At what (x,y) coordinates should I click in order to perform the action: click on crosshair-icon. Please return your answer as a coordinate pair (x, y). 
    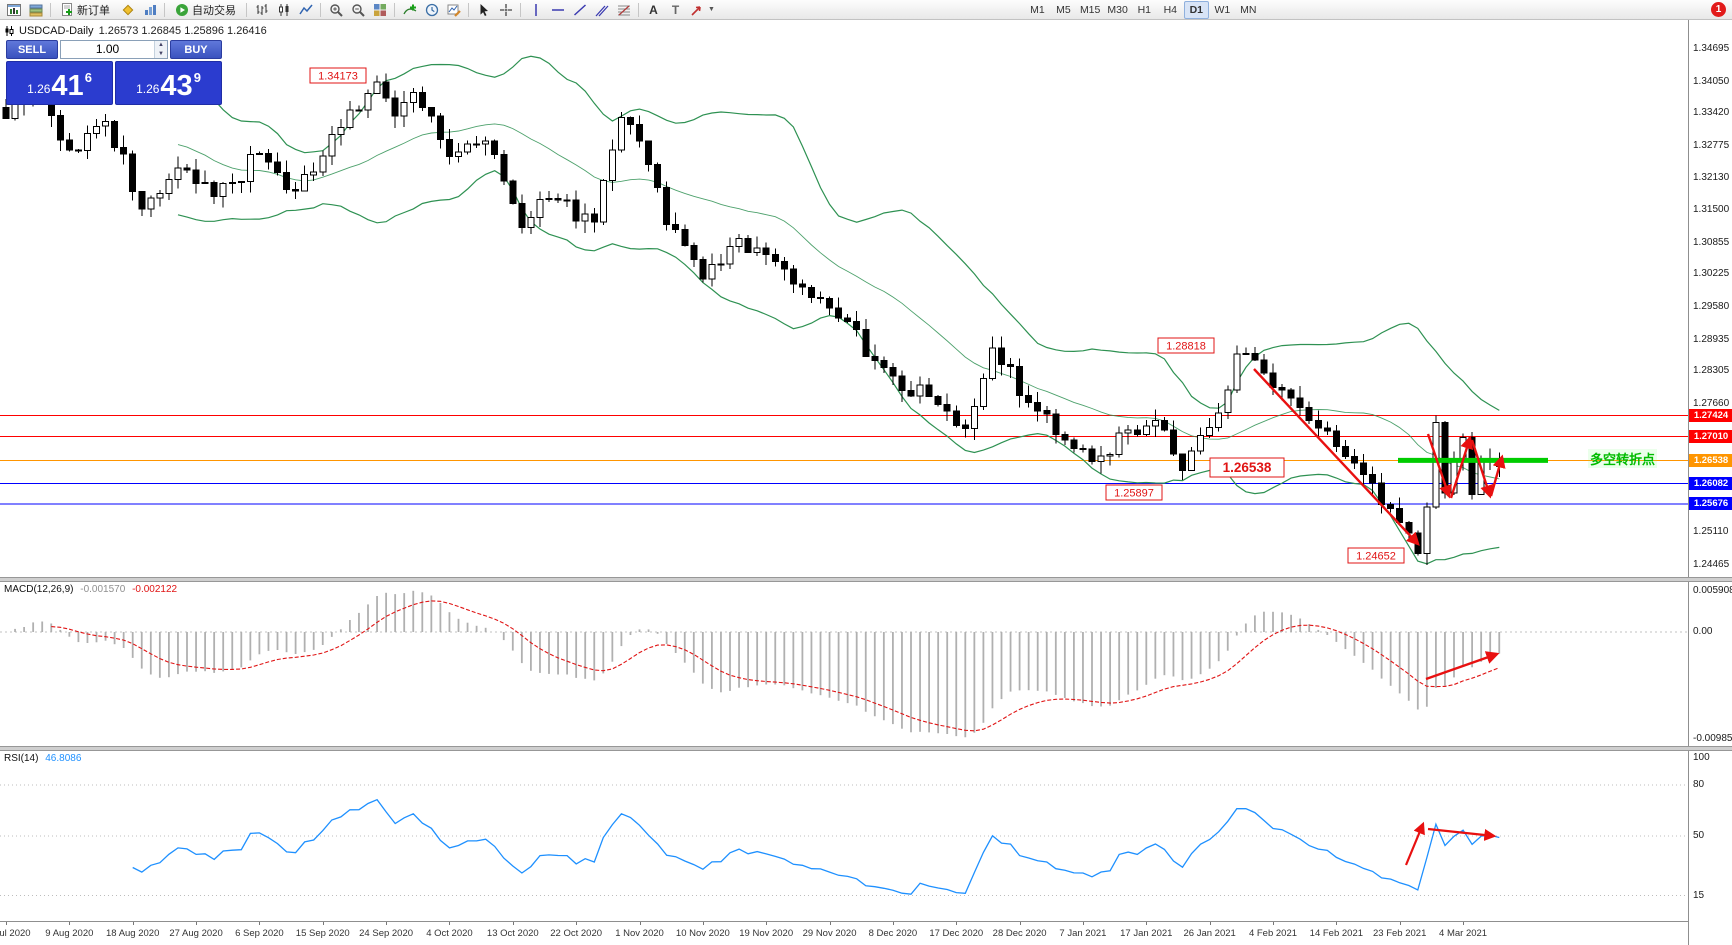
    Looking at the image, I should click on (506, 10).